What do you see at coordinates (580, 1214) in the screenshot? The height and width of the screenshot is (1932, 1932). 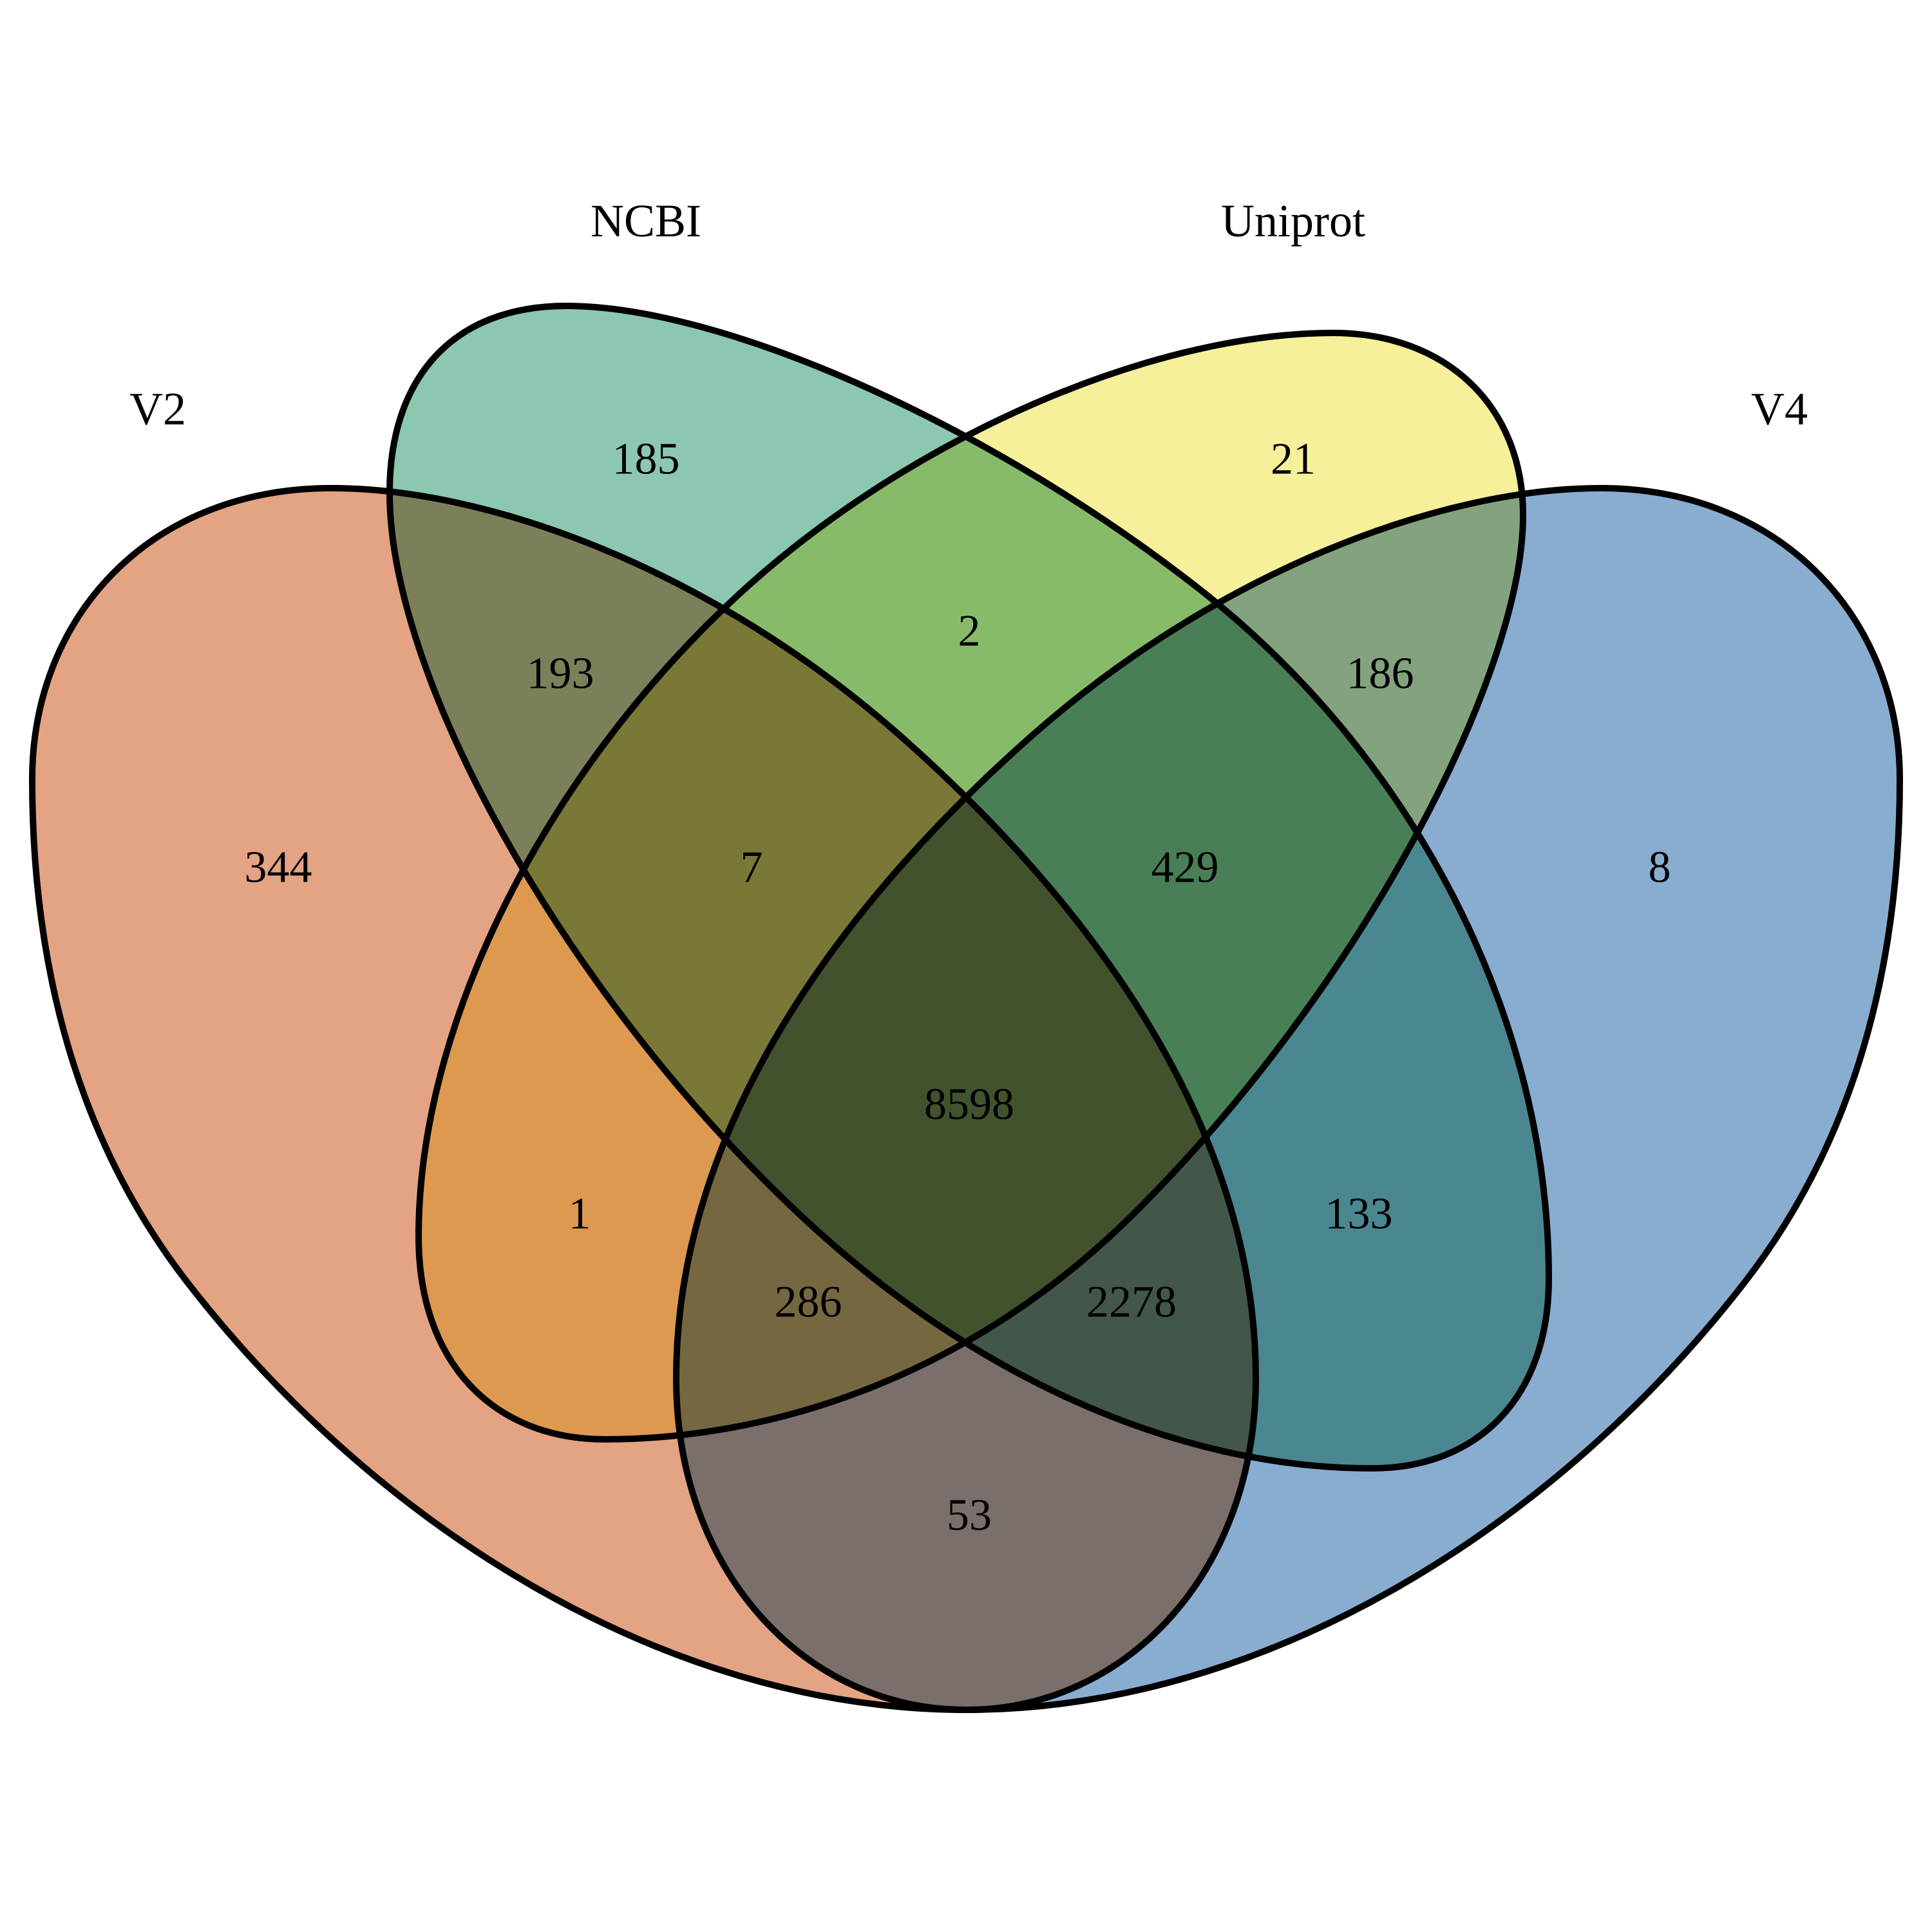 I see `region-count-v2-uniprot: 1` at bounding box center [580, 1214].